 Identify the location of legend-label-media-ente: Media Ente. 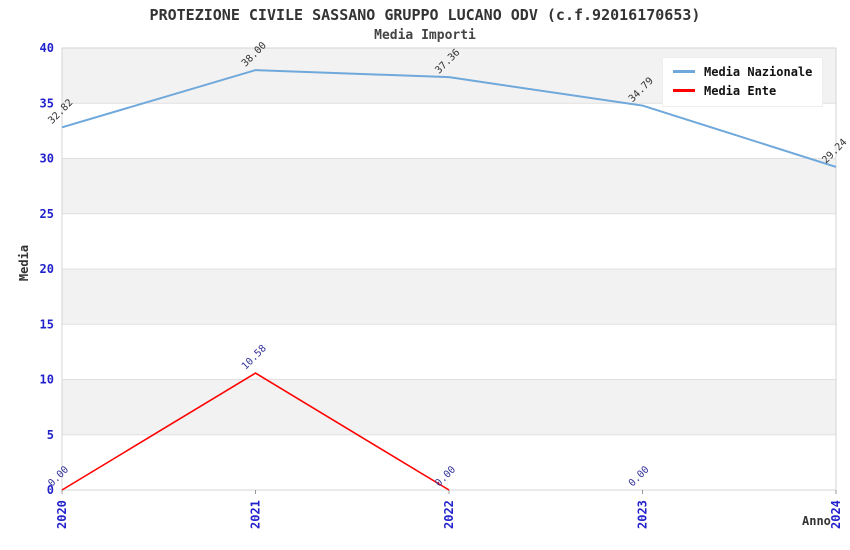
(740, 90).